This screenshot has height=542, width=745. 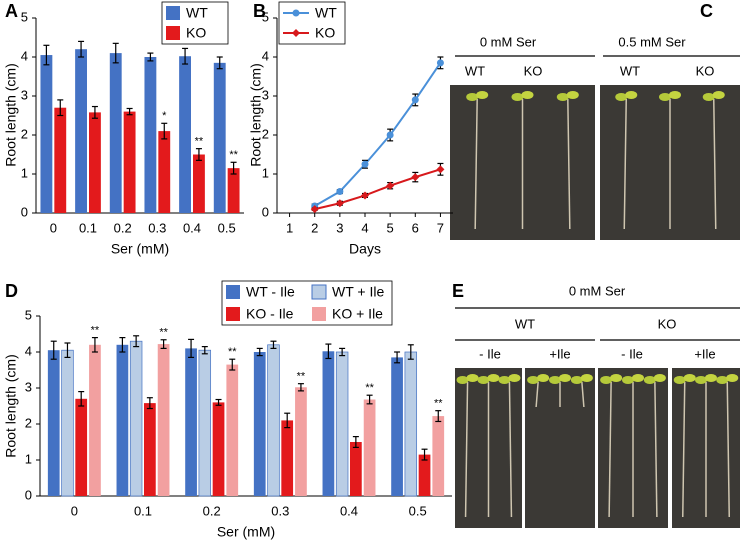 I want to click on x-tick-label: 2, so click(x=314, y=227).